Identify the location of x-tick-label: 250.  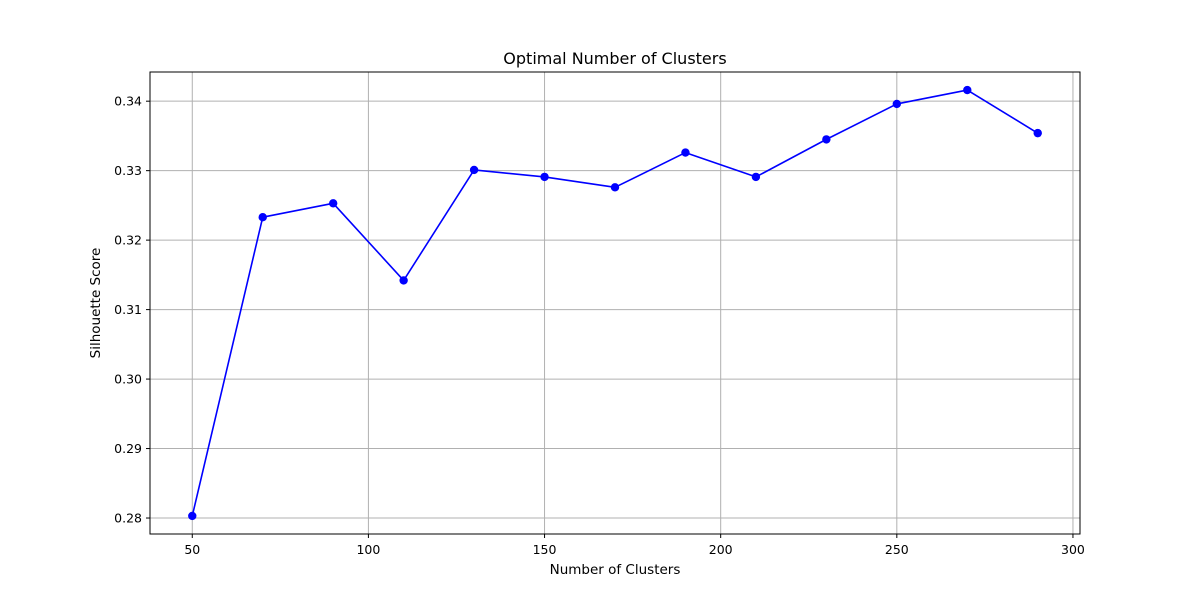
(897, 549).